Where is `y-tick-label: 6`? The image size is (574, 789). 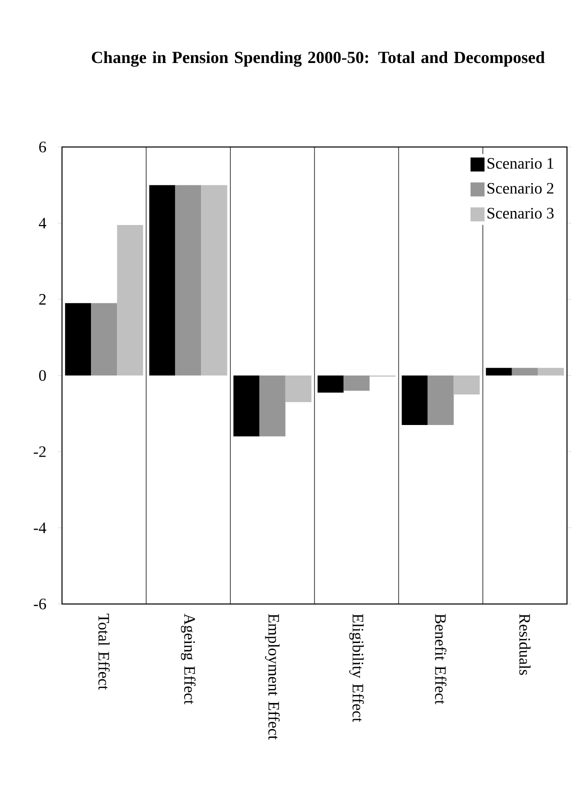
y-tick-label: 6 is located at coordinates (42, 147).